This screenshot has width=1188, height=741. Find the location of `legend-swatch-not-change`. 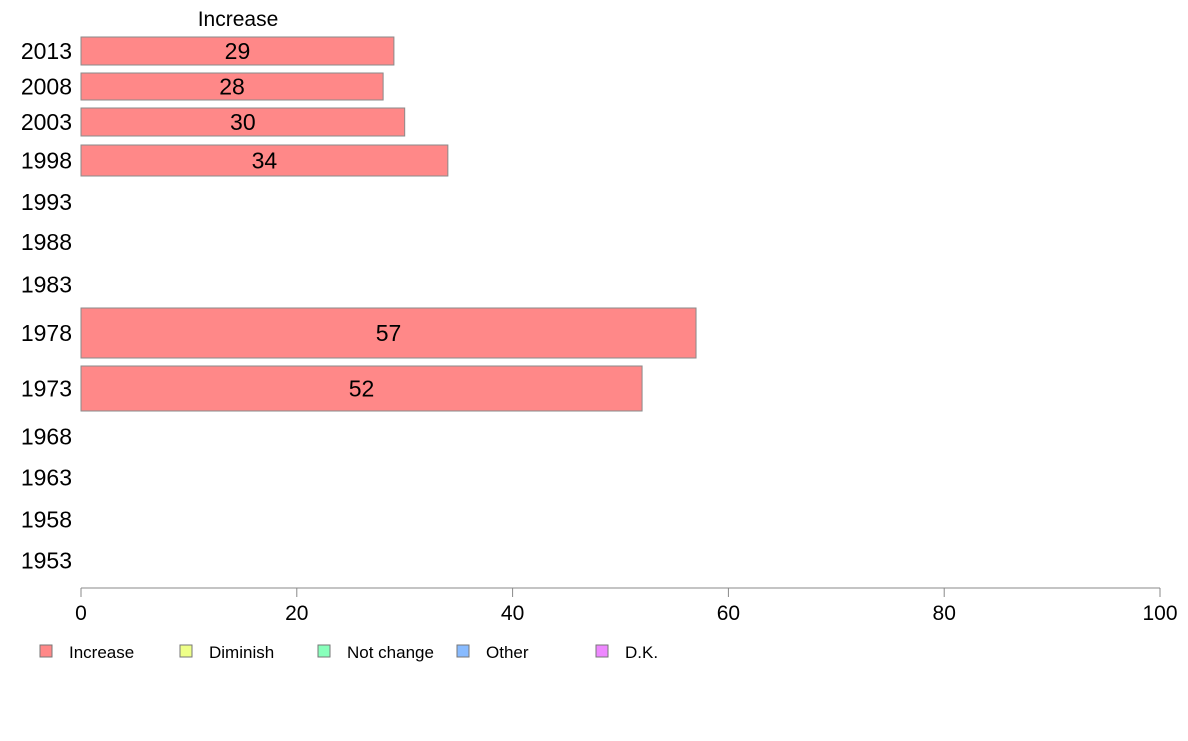

legend-swatch-not-change is located at coordinates (324, 651).